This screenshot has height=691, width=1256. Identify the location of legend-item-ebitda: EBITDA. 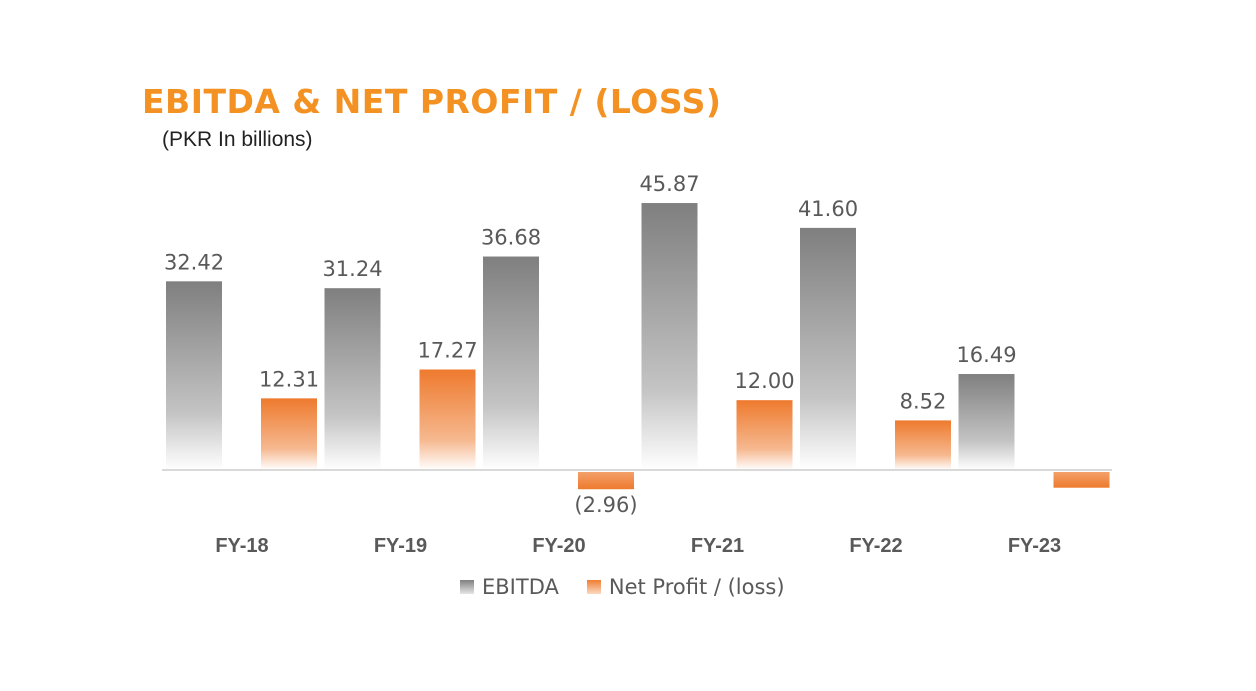
(509, 587).